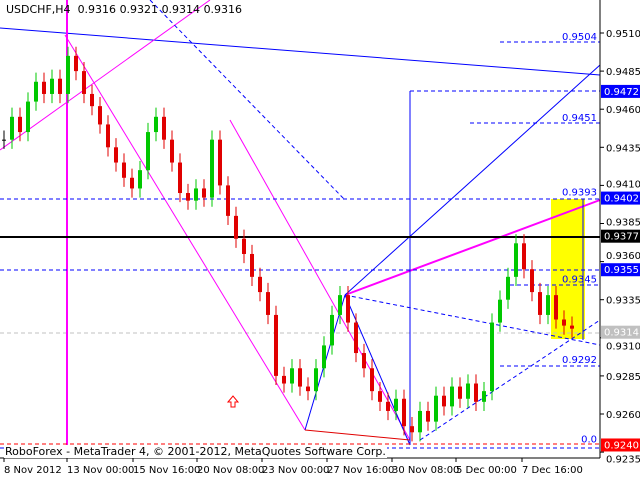 The image size is (640, 480). I want to click on level-label: 0.9345, so click(579, 279).